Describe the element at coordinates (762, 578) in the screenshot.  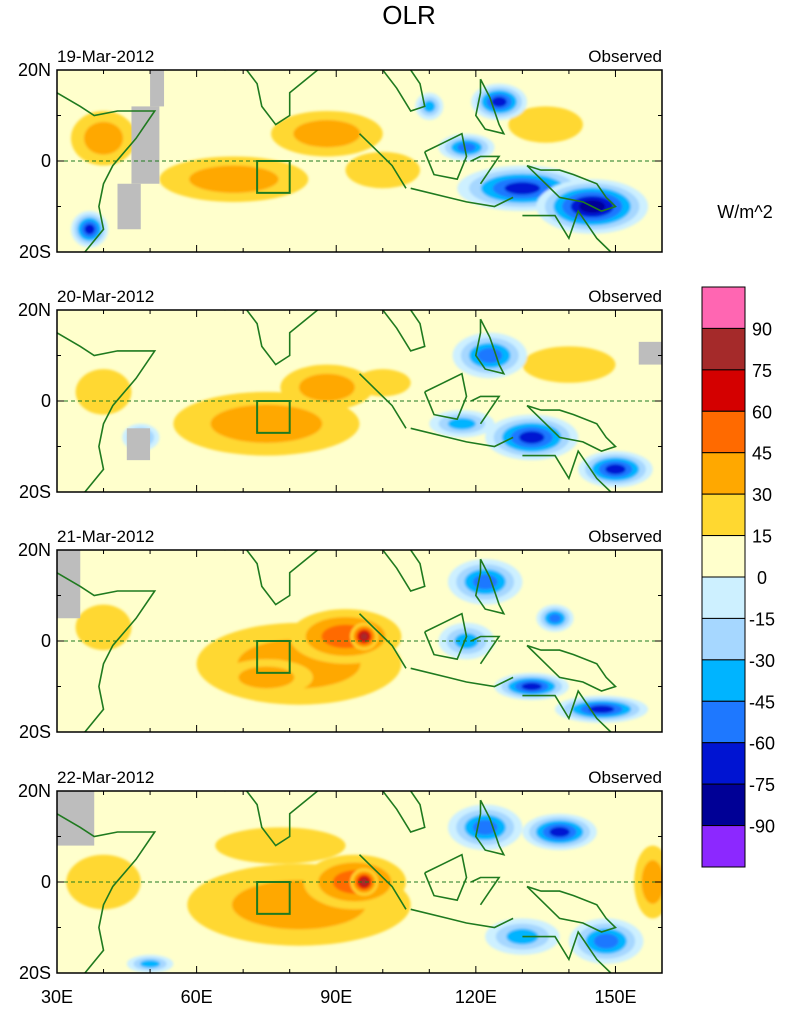
I see `colorbar-label: 0` at that location.